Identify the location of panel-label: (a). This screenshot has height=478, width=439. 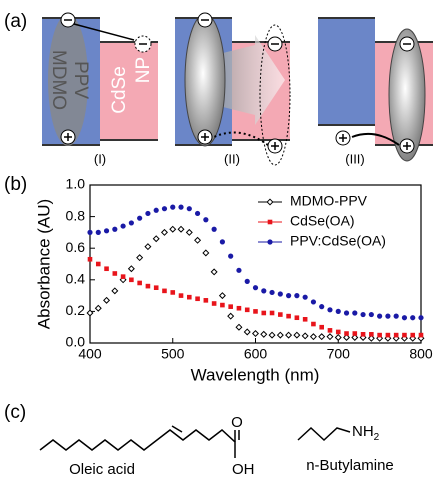
(15, 21).